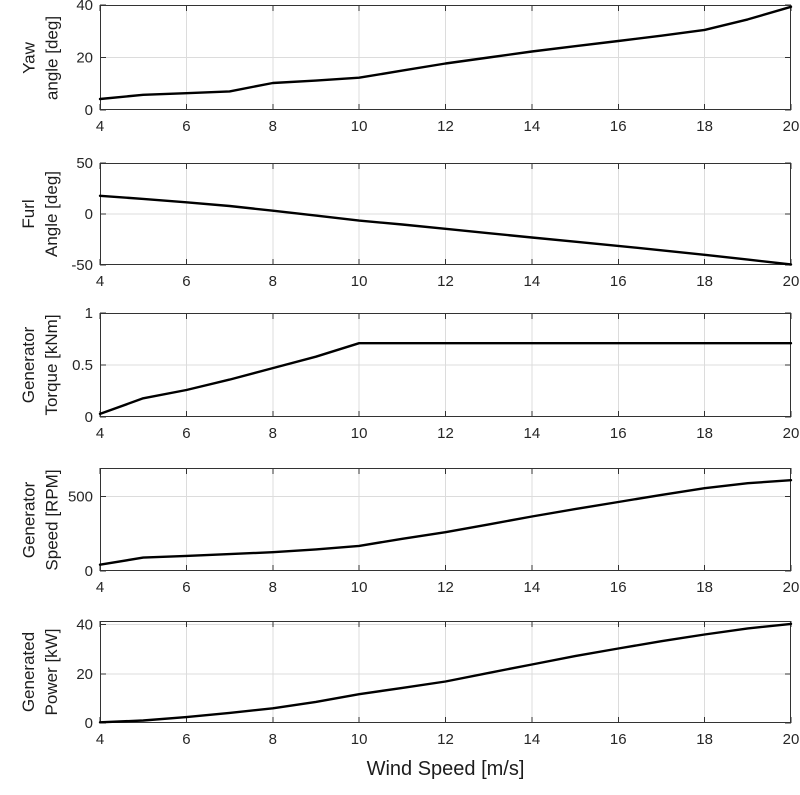 This screenshot has height=795, width=800. I want to click on x-axis-label: Wind Speed [m/s], so click(445, 769).